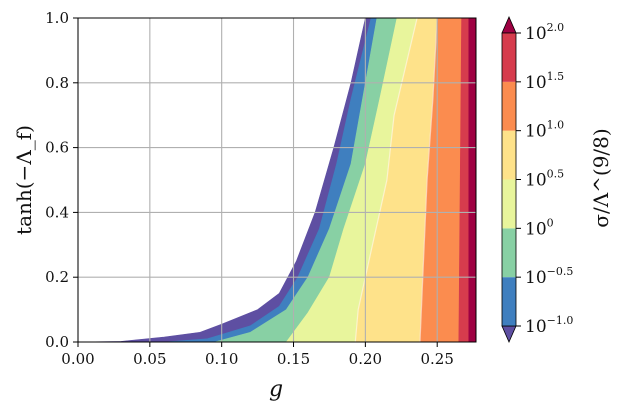 This screenshot has height=410, width=623. What do you see at coordinates (544, 81) in the screenshot?
I see `colorbar-tick-label: 101.5` at bounding box center [544, 81].